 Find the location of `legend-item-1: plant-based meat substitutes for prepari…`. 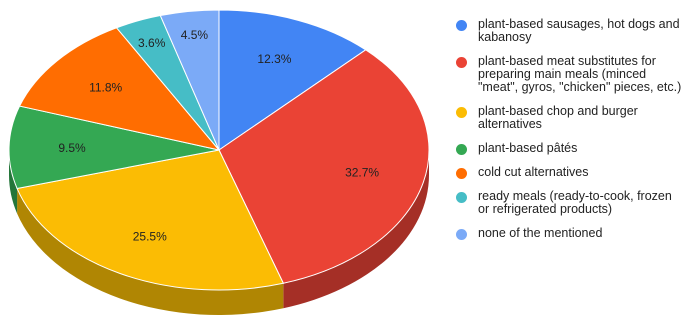

legend-item-1: plant-based meat substitutes for prepari… is located at coordinates (571, 74).